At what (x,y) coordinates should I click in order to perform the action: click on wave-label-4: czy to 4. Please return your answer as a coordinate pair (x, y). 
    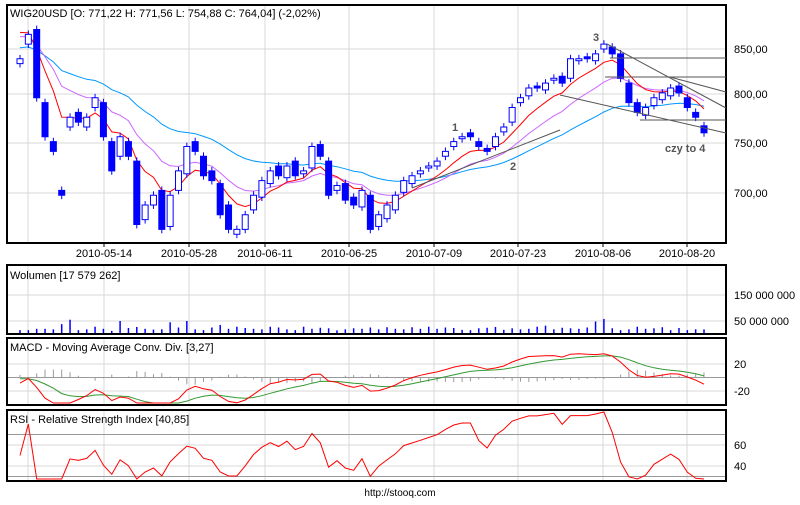
    Looking at the image, I should click on (685, 149).